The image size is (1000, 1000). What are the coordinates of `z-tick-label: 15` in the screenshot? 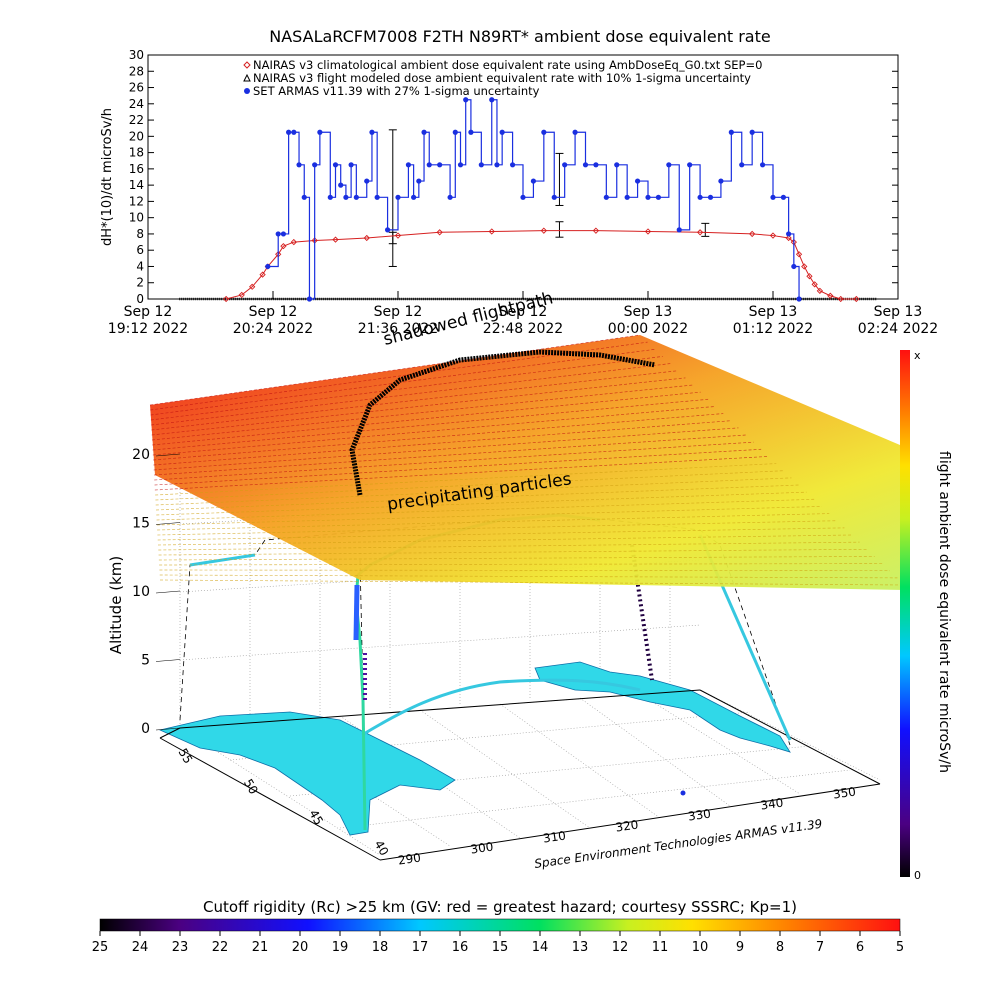 It's located at (141, 524).